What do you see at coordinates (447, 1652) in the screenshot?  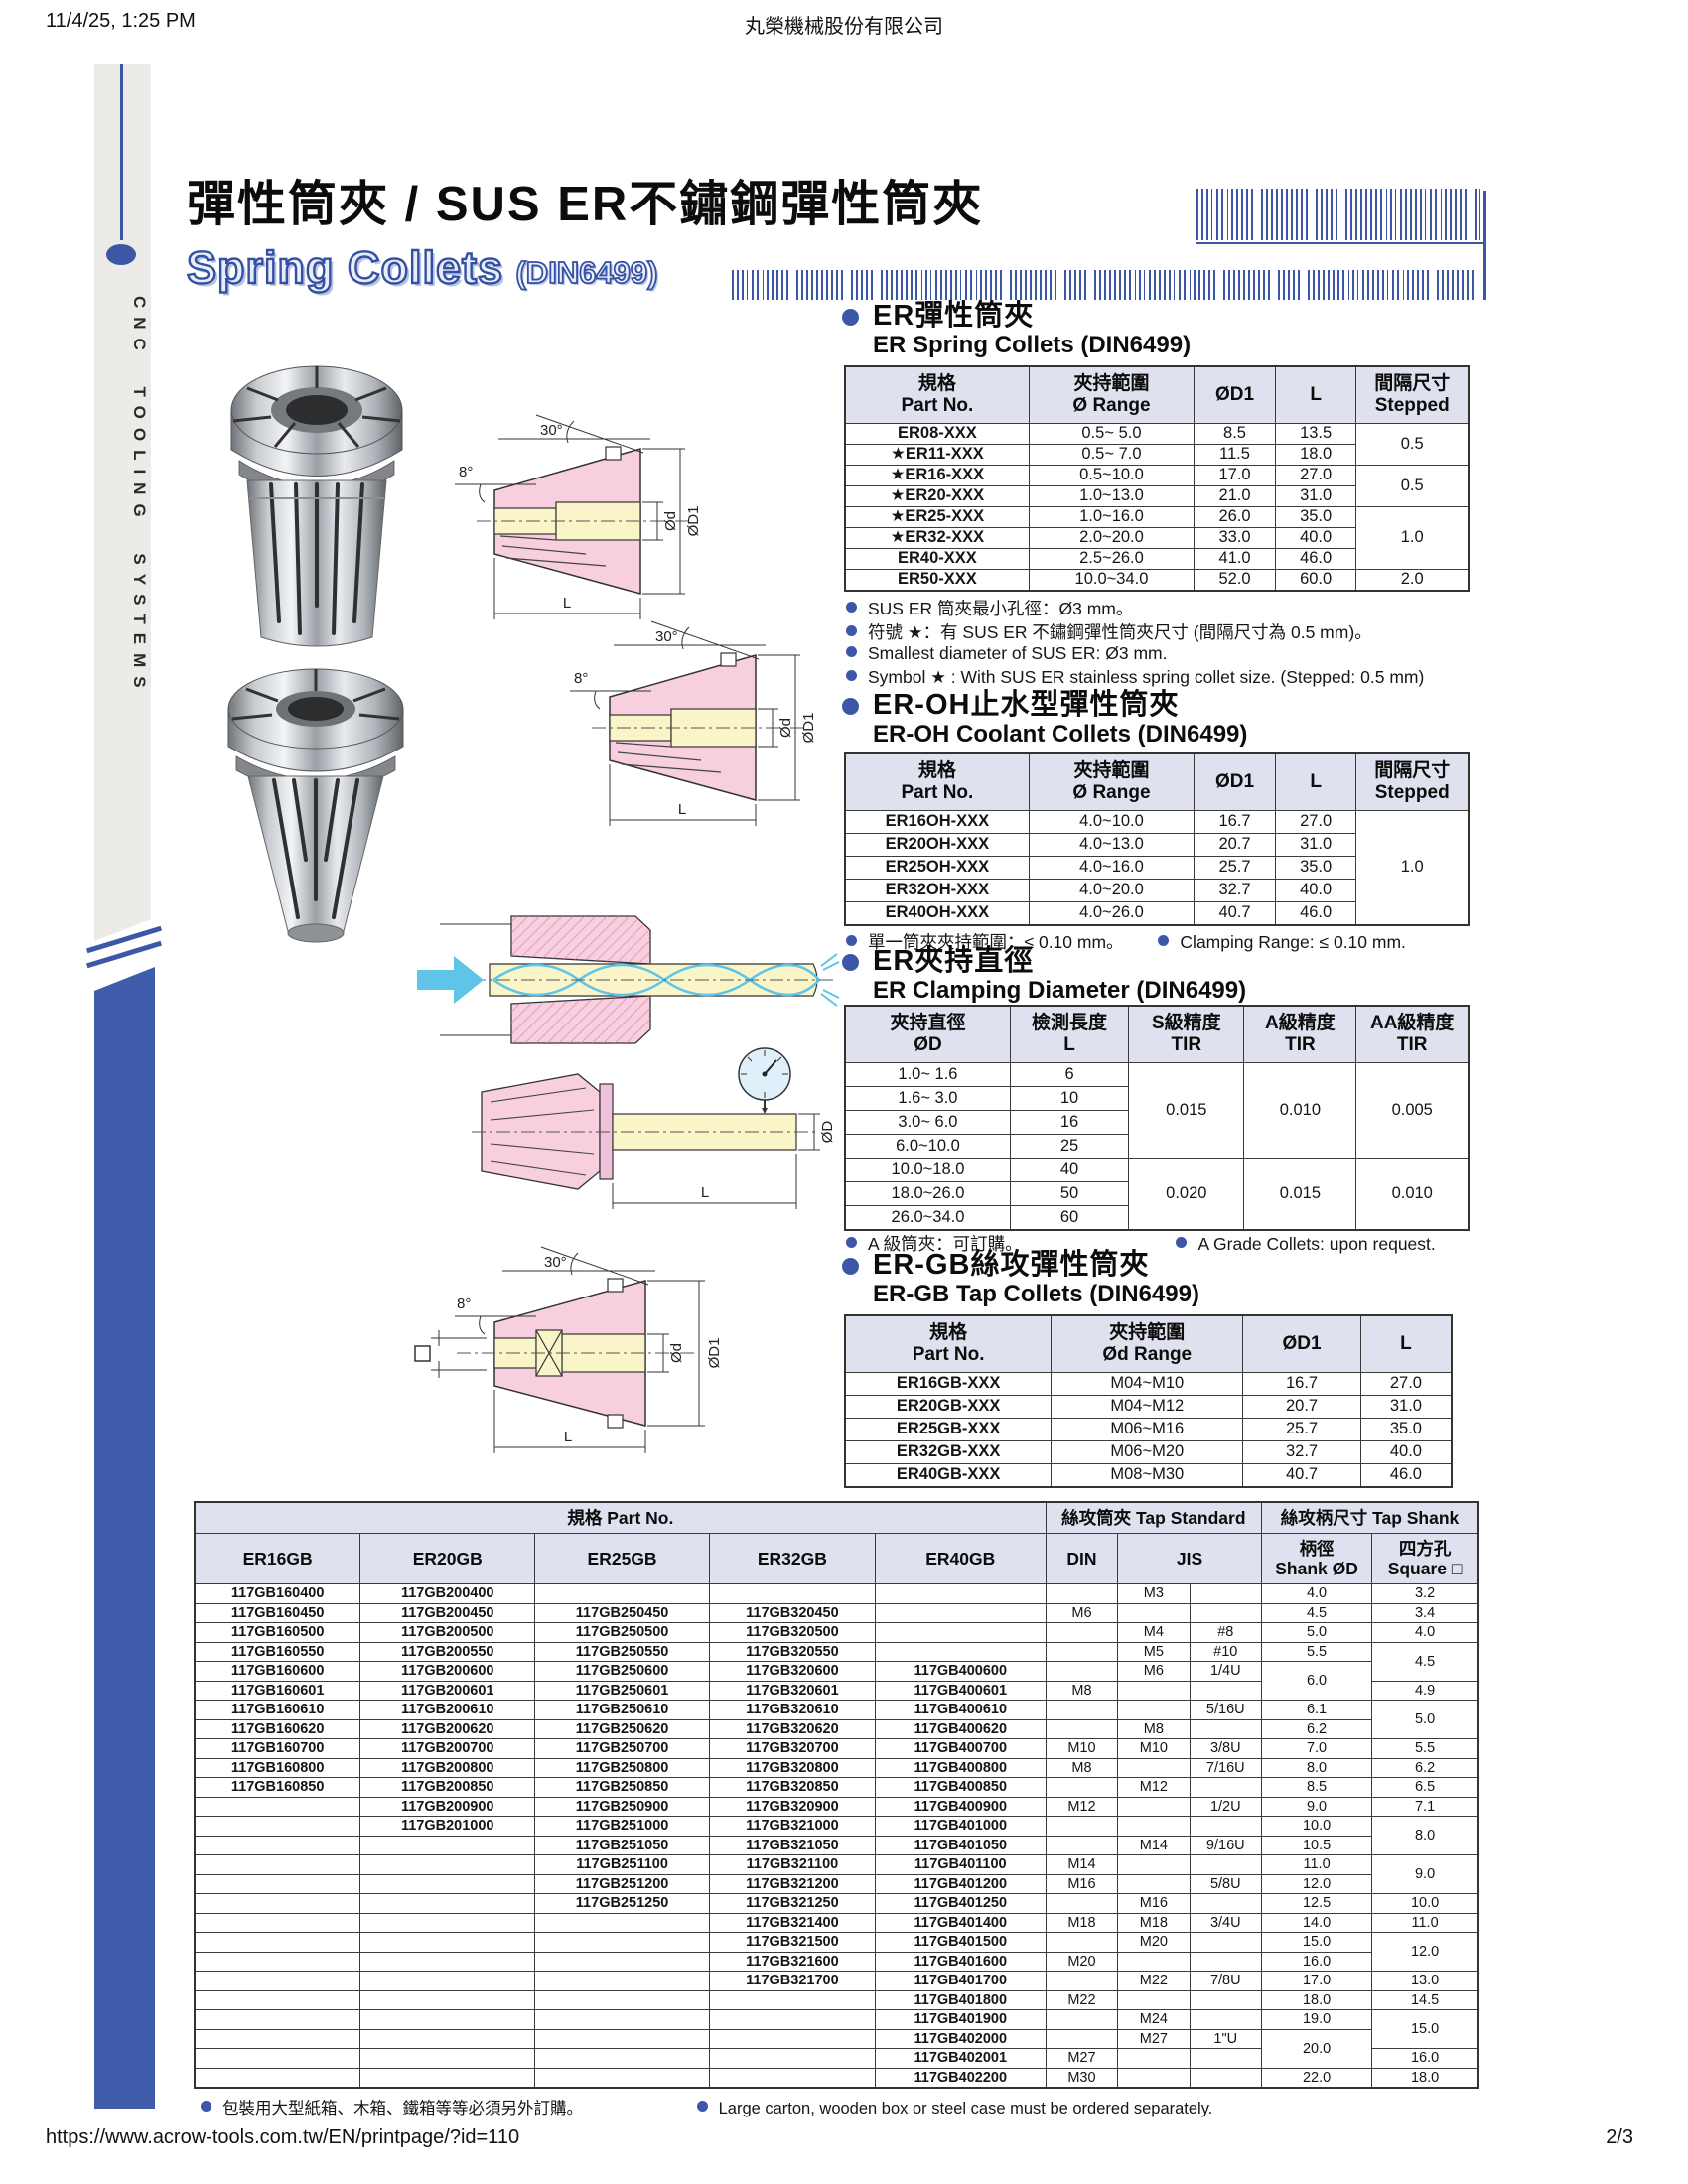 I see `table-cell: 117GB200550` at bounding box center [447, 1652].